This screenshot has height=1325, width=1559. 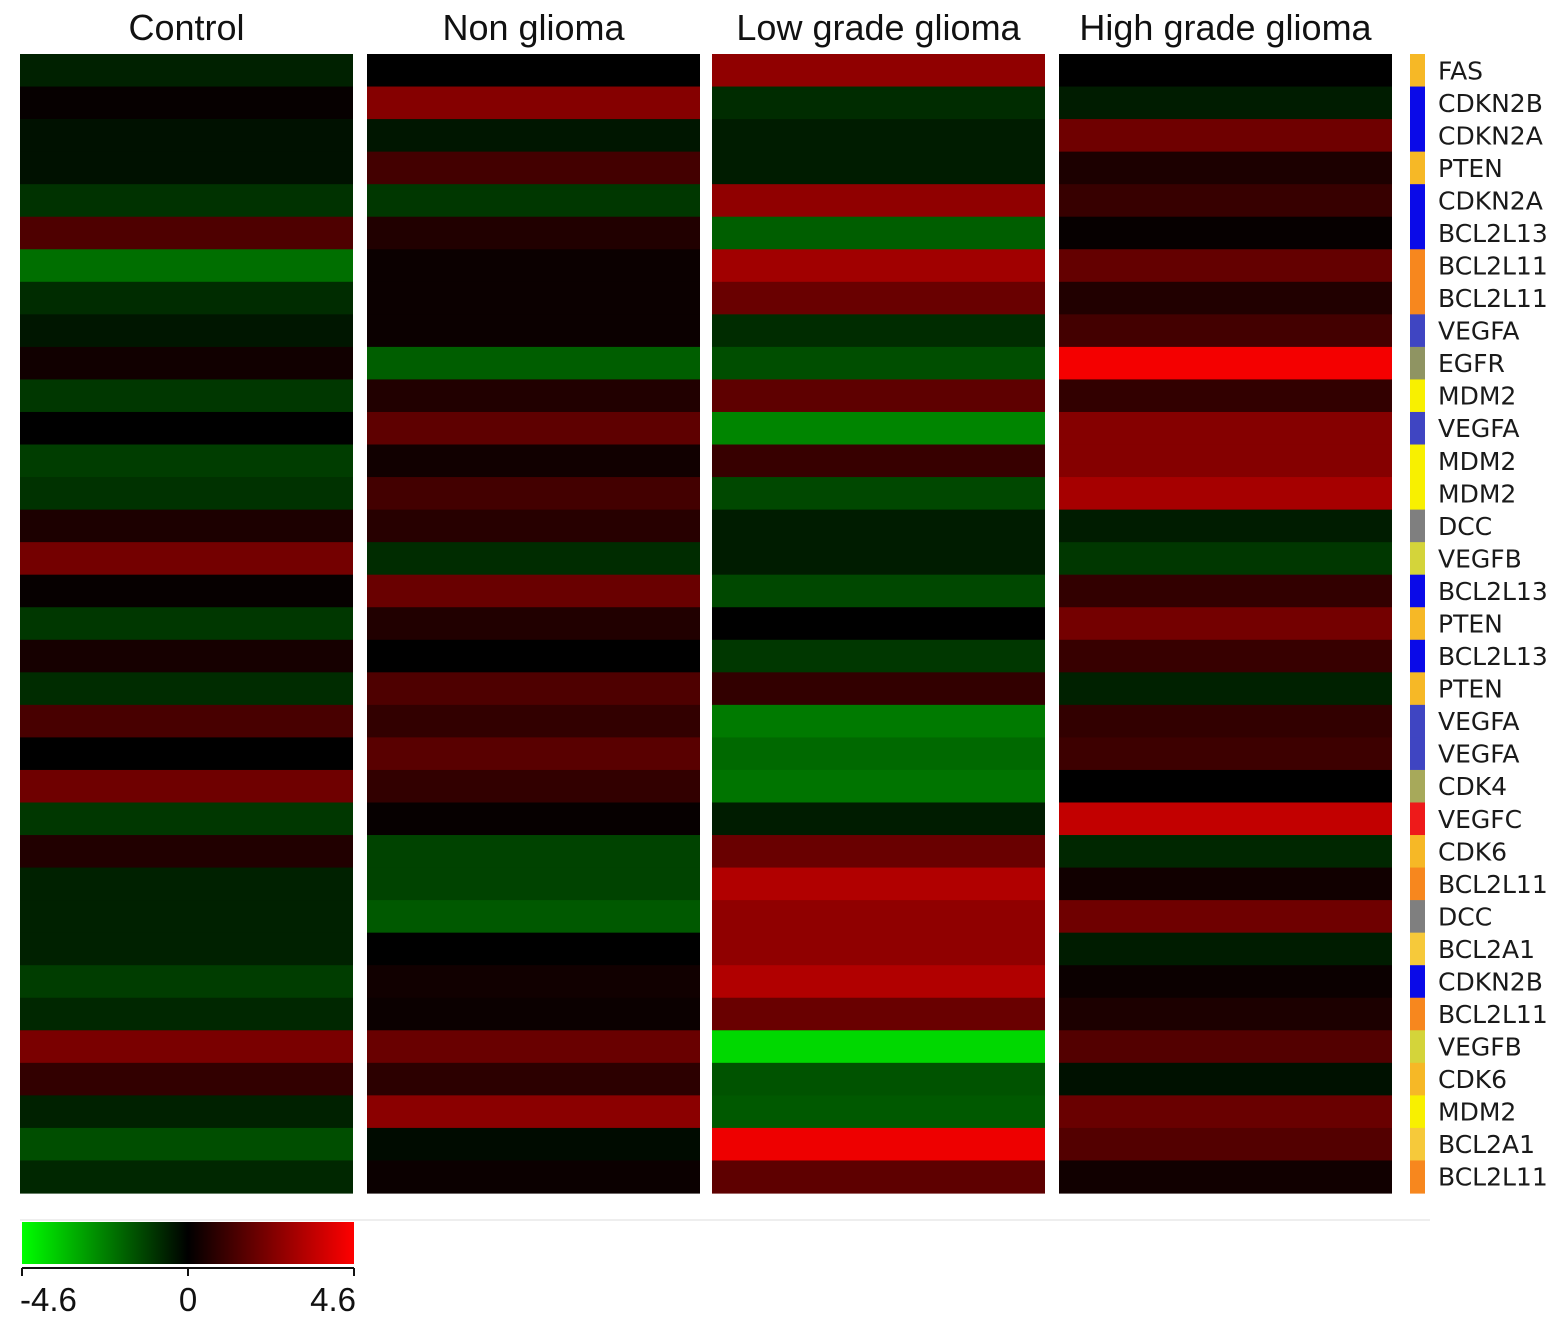 I want to click on gene-label: CDKN2A, so click(x=1490, y=200).